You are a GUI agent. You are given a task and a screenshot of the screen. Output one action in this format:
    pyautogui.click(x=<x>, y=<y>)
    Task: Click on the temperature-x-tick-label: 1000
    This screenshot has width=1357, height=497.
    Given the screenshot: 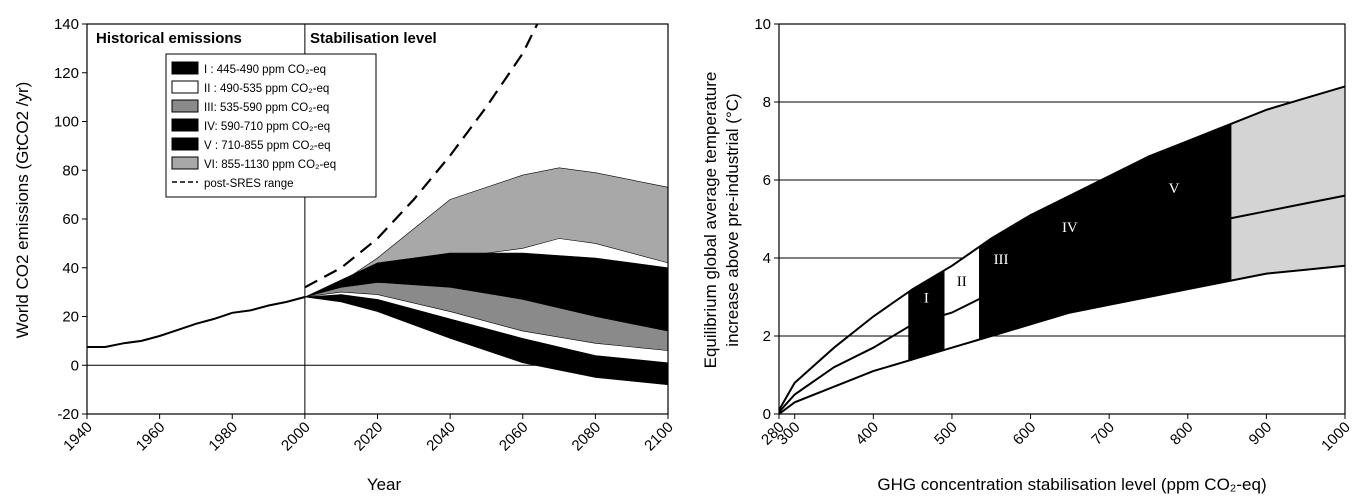 What is the action you would take?
    pyautogui.click(x=1336, y=437)
    